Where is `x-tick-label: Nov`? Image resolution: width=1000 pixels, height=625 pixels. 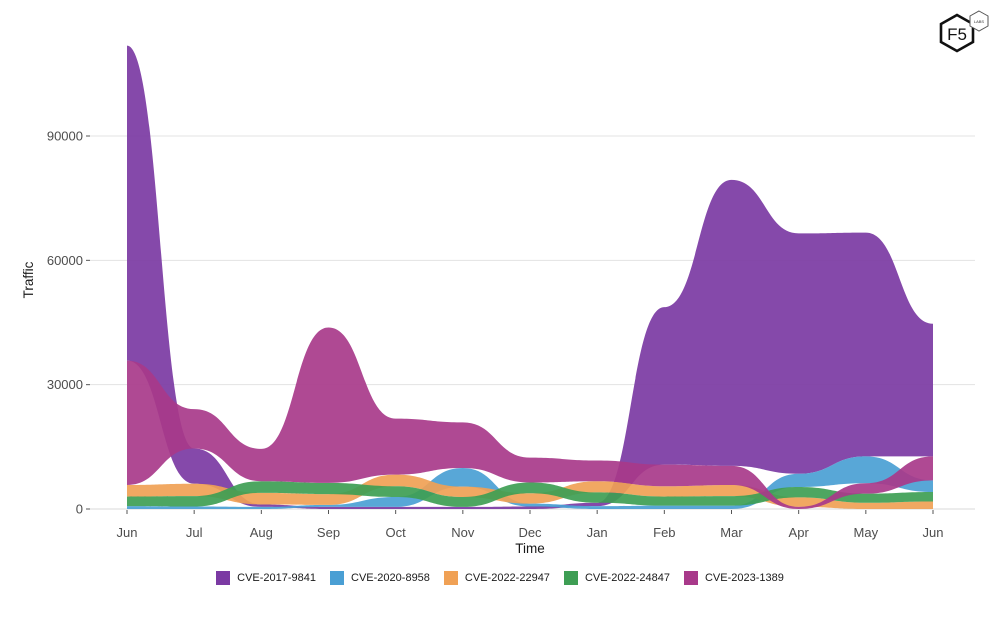
x-tick-label: Nov is located at coordinates (463, 532).